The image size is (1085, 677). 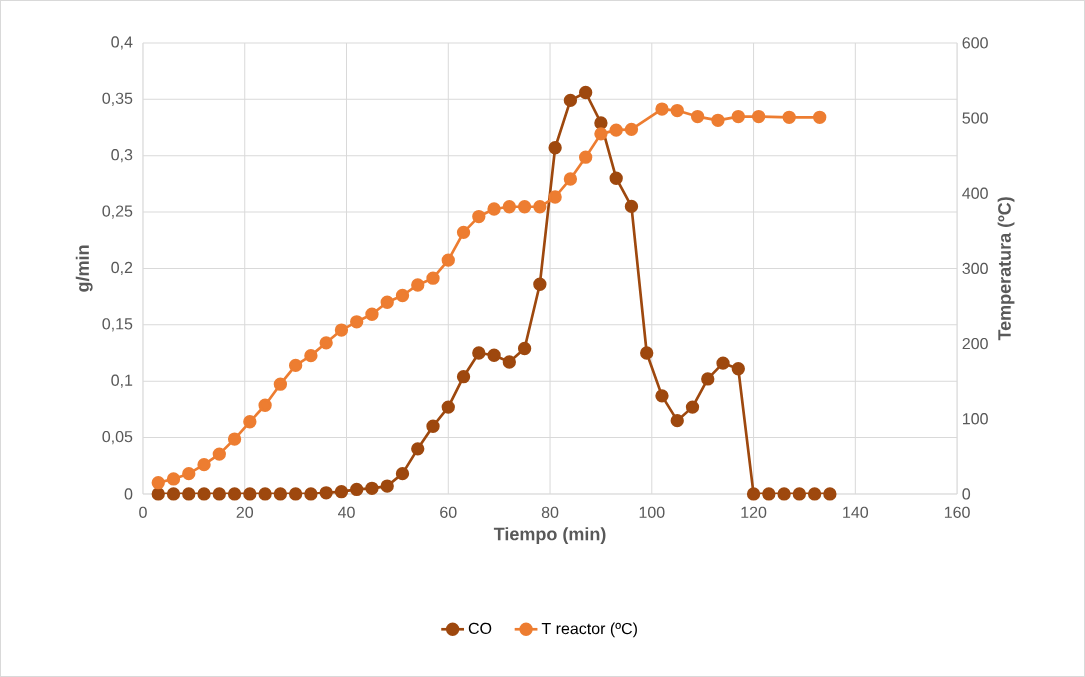 What do you see at coordinates (84, 268) in the screenshot?
I see `y-axis-title: g/min` at bounding box center [84, 268].